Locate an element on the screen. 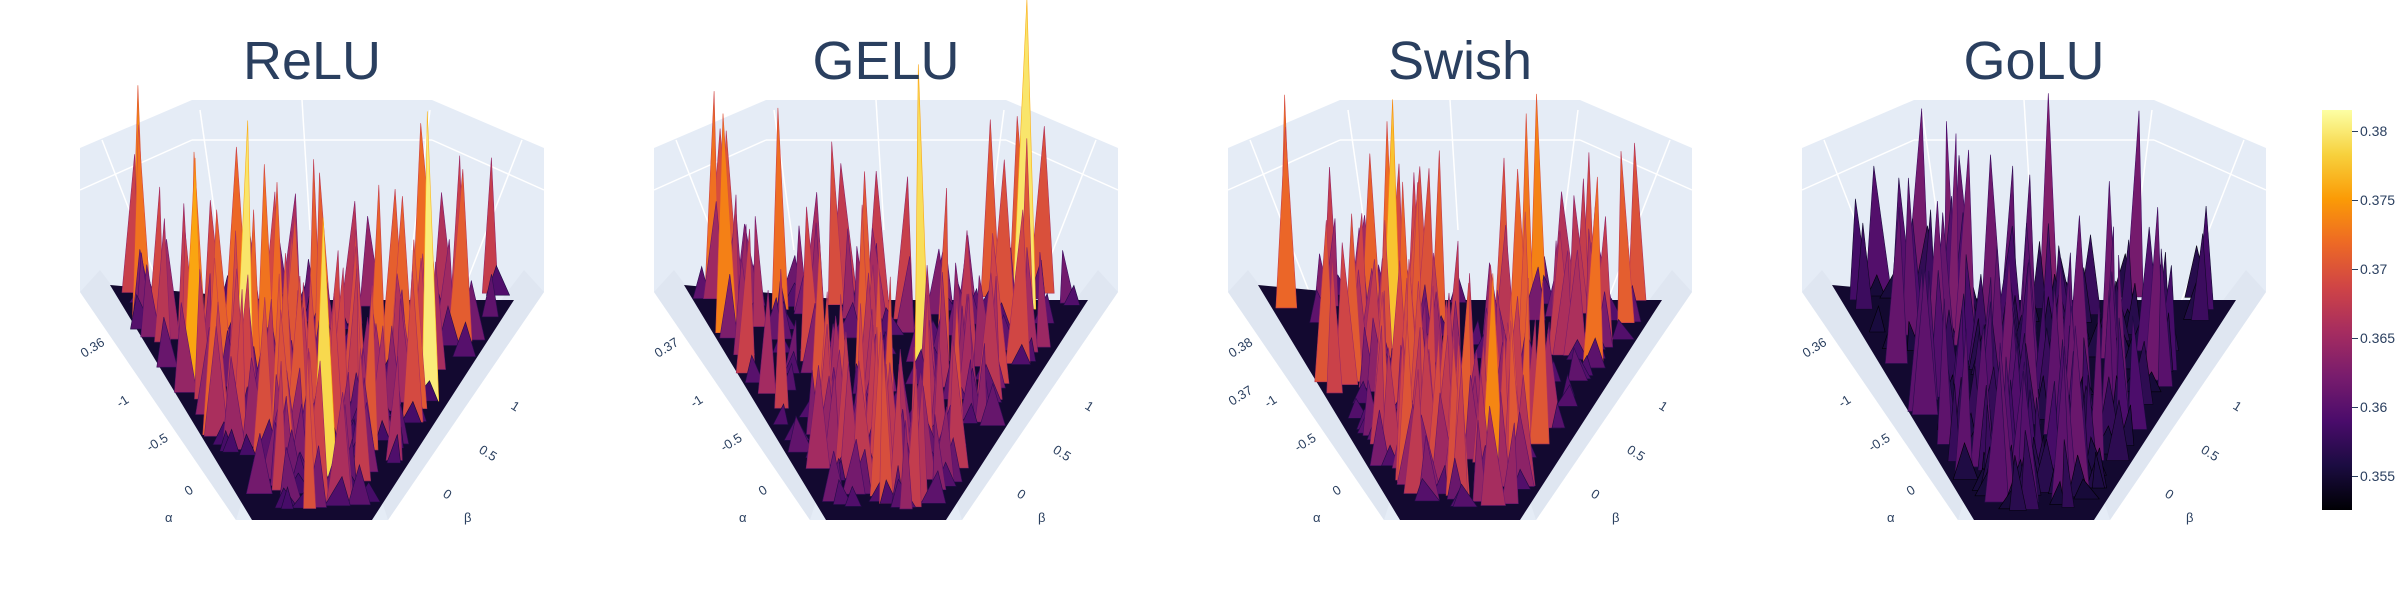  colorbar-tick-label: 0.36 is located at coordinates (2374, 406).